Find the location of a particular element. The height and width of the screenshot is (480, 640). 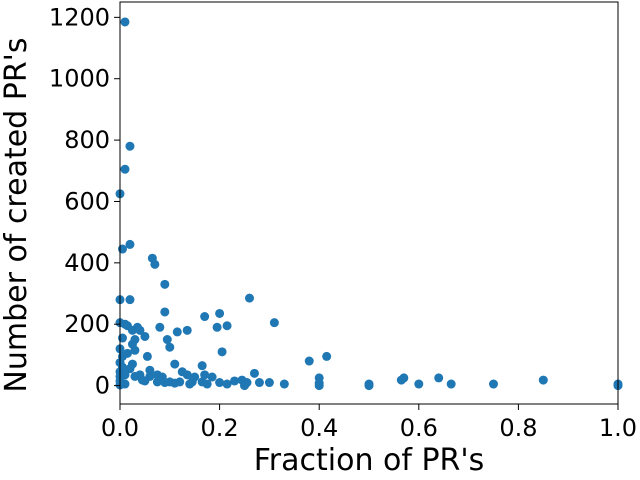

y-tick-label: 200 is located at coordinates (87, 324).